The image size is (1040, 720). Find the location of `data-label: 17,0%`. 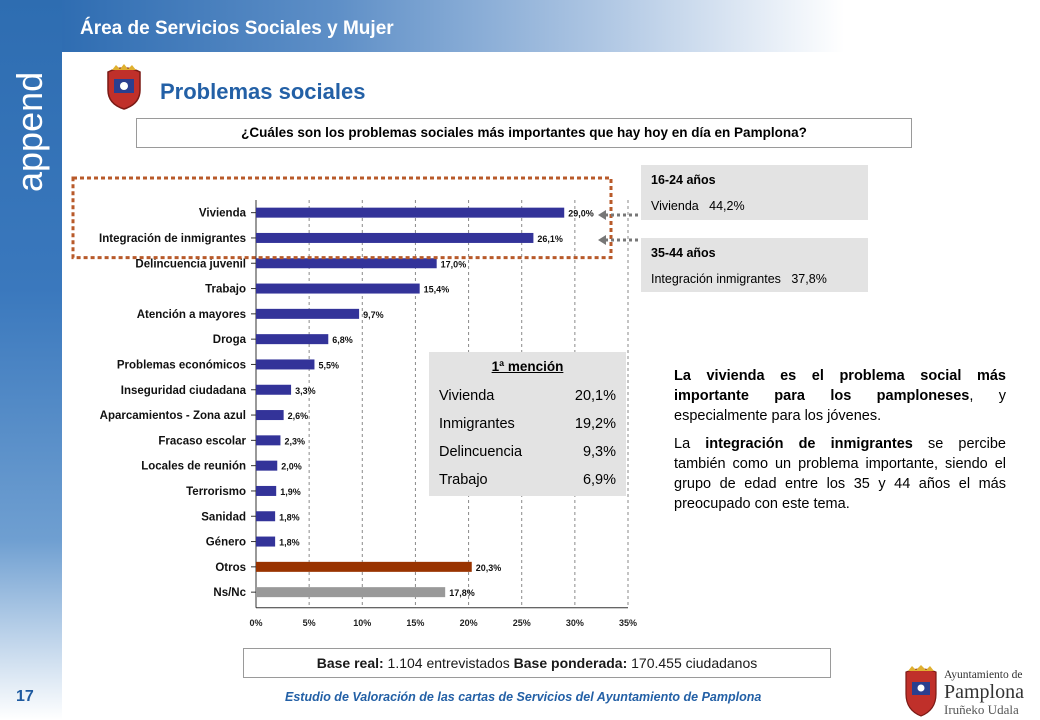

data-label: 17,0% is located at coordinates (454, 264).